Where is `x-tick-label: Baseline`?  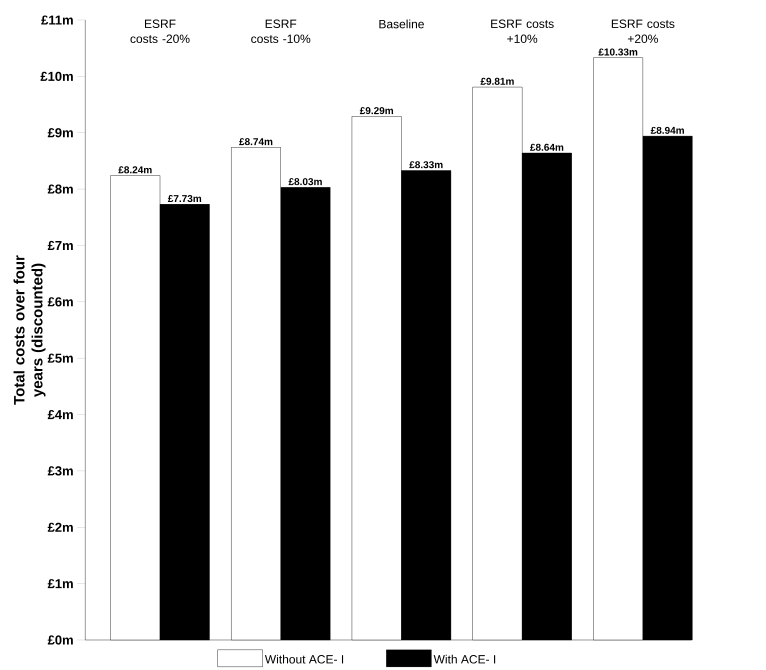 x-tick-label: Baseline is located at coordinates (401, 24).